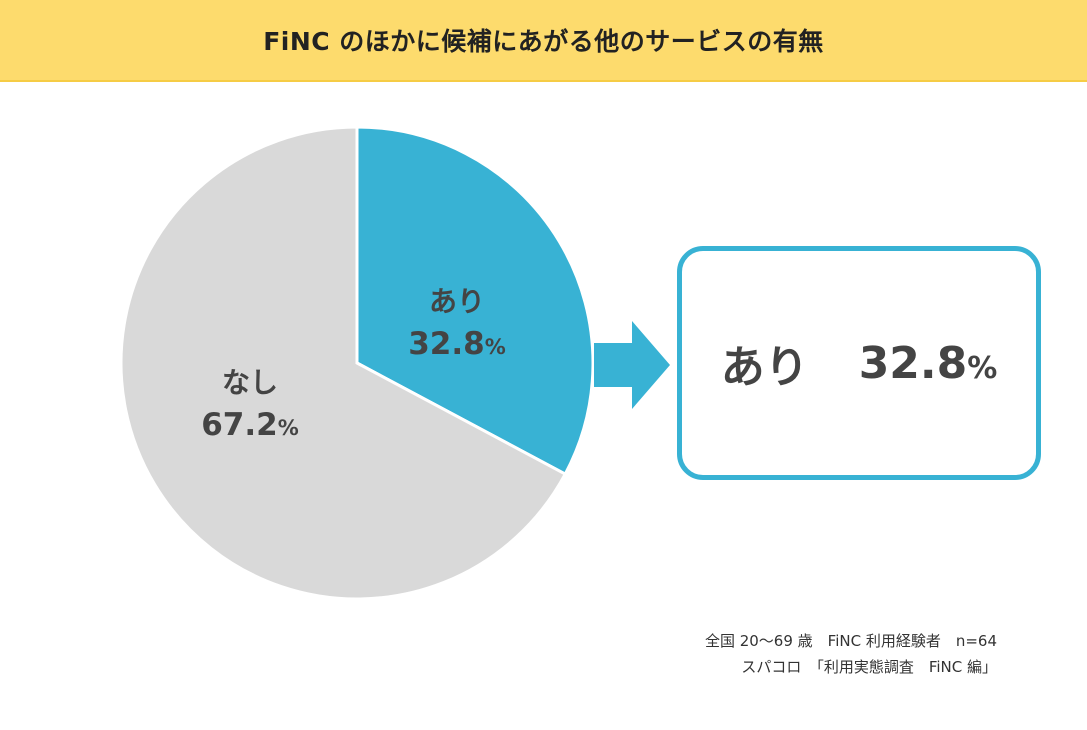 Image resolution: width=1087 pixels, height=730 pixels. Describe the element at coordinates (764, 367) in the screenshot. I see `callout-label: あり` at that location.